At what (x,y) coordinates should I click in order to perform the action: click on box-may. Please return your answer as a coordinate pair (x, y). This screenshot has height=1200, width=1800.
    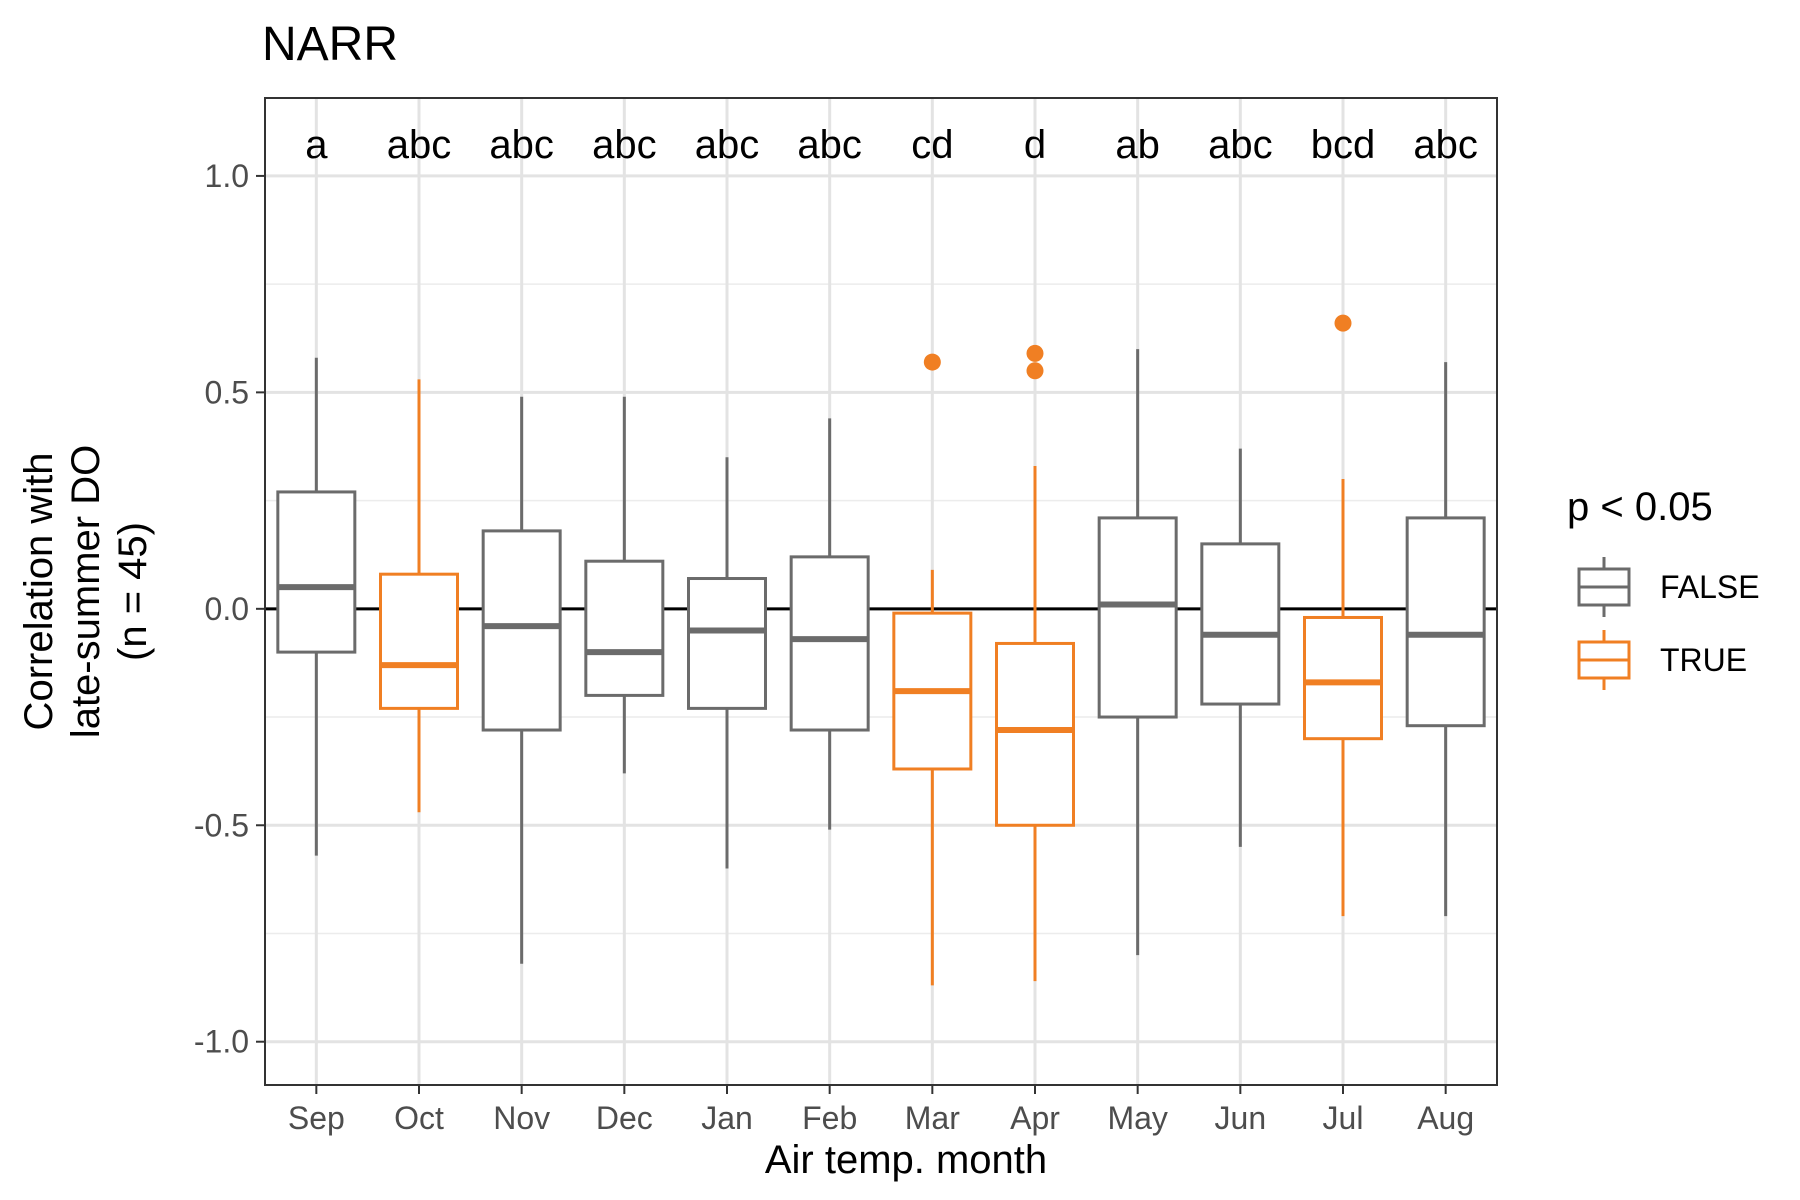
    Looking at the image, I should click on (1137, 652).